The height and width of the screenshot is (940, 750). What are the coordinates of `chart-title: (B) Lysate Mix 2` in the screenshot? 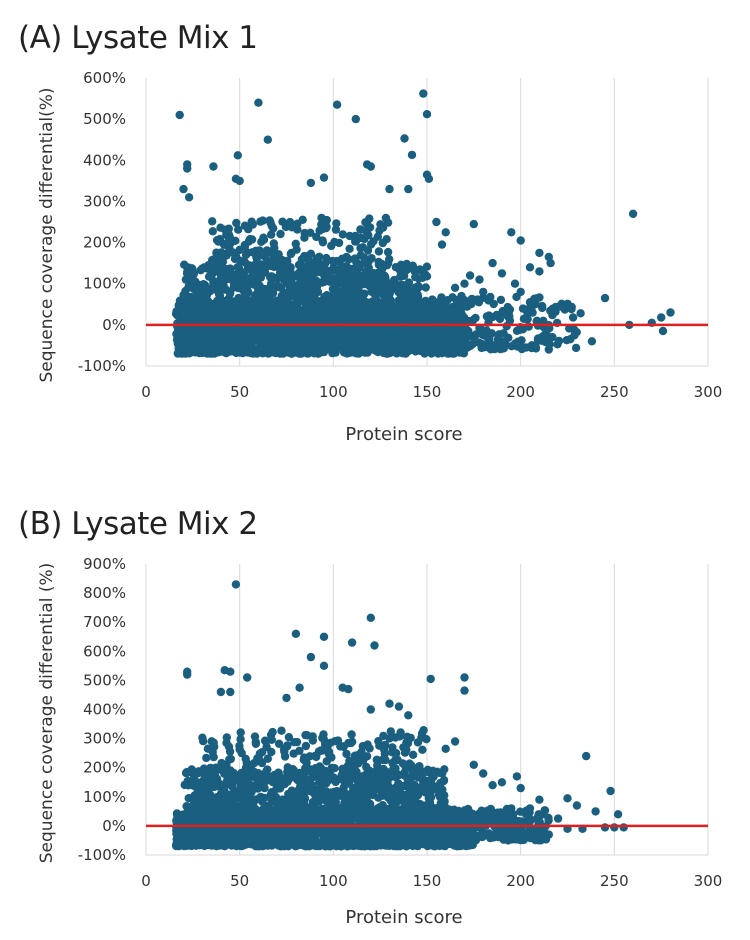 It's located at (138, 524).